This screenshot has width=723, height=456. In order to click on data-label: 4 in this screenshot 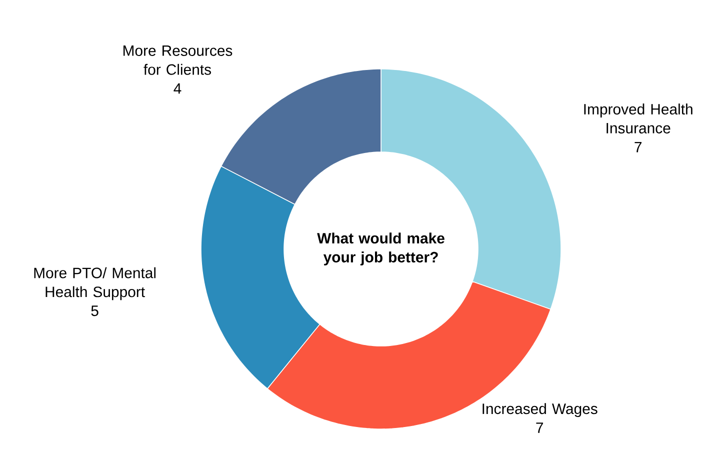, I will do `click(178, 88)`.